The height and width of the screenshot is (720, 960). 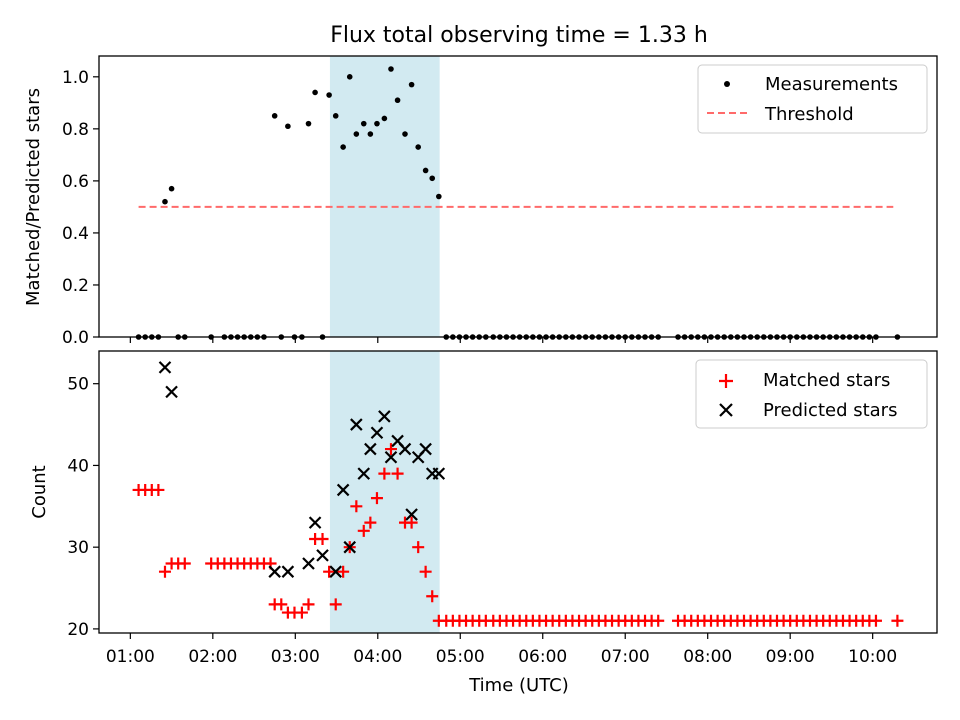 What do you see at coordinates (790, 657) in the screenshot?
I see `x-tick-label: 09:00` at bounding box center [790, 657].